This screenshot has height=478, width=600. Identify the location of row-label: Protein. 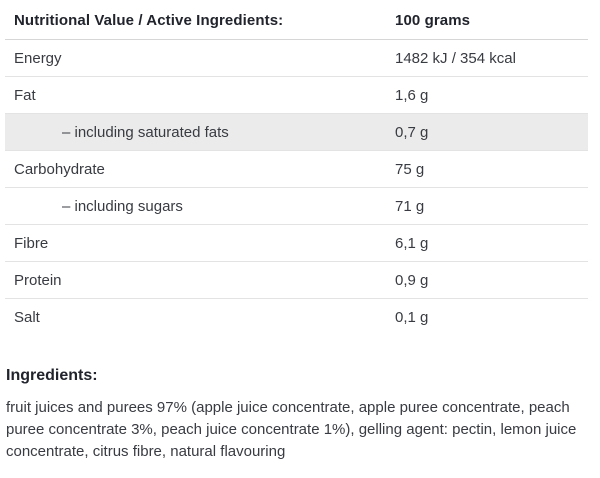
(38, 280).